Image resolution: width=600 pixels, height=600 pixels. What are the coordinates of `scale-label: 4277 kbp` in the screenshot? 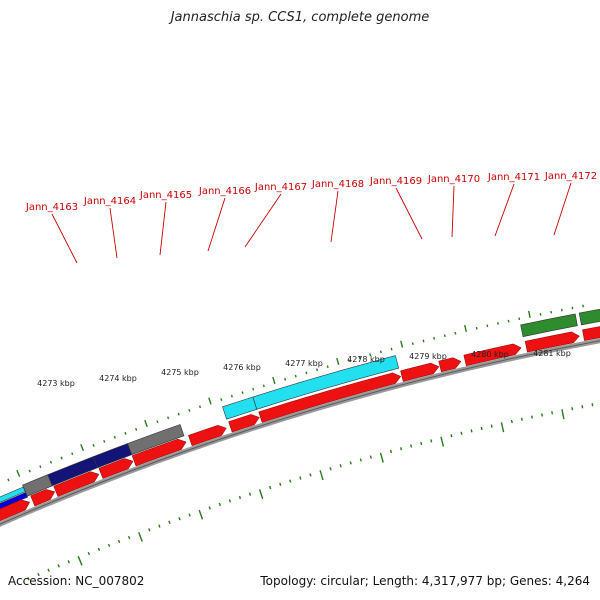 It's located at (304, 363).